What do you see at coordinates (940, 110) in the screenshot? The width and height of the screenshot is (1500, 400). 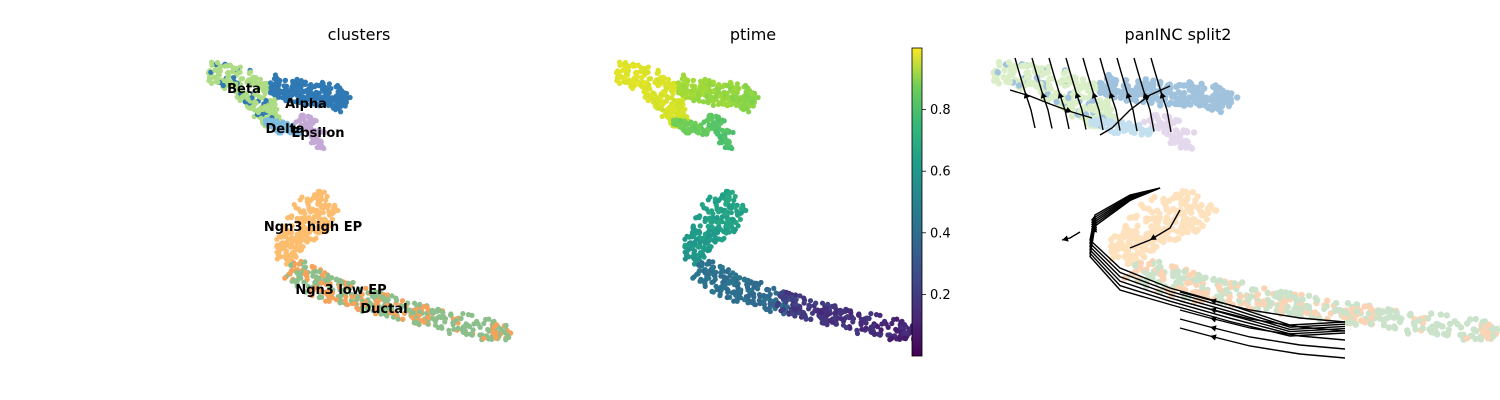 I see `colorbar-tick-label: 0.8` at bounding box center [940, 110].